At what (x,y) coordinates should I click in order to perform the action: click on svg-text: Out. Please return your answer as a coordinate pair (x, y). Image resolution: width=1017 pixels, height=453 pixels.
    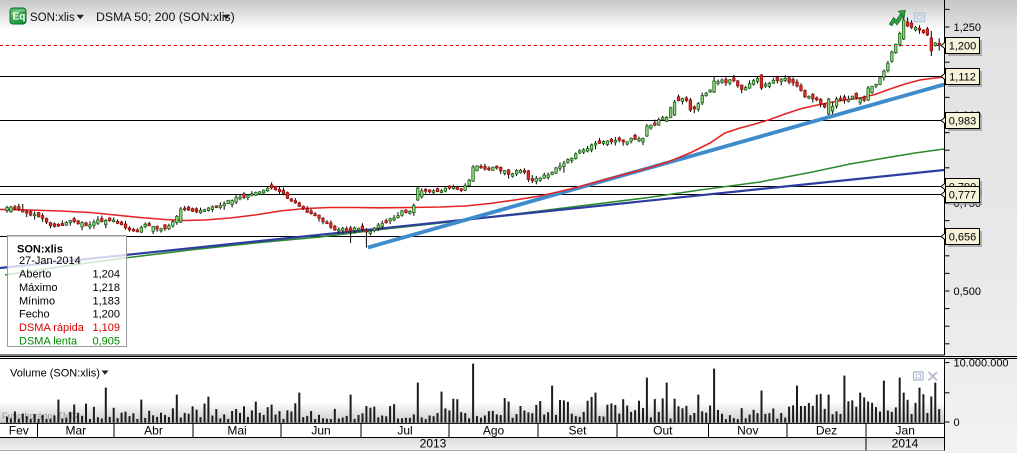
    Looking at the image, I should click on (663, 430).